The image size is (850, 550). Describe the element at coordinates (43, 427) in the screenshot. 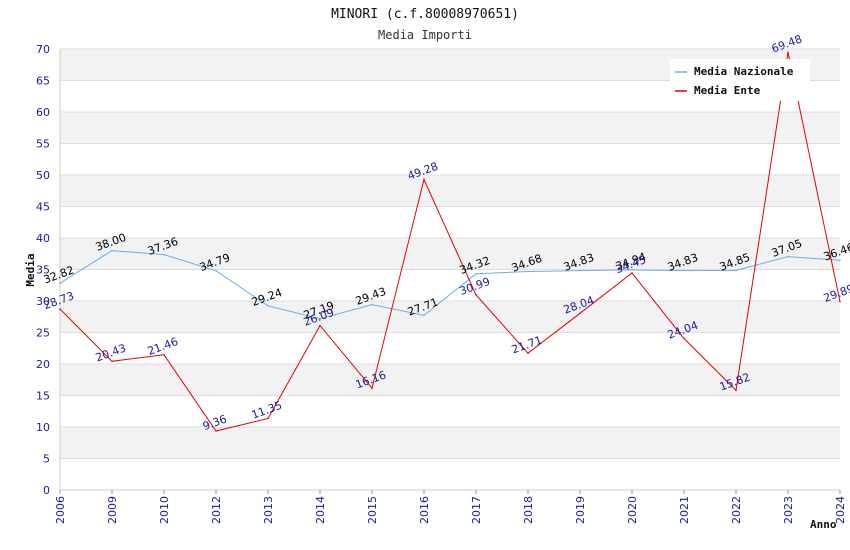

I see `y-tick-label: 10` at that location.